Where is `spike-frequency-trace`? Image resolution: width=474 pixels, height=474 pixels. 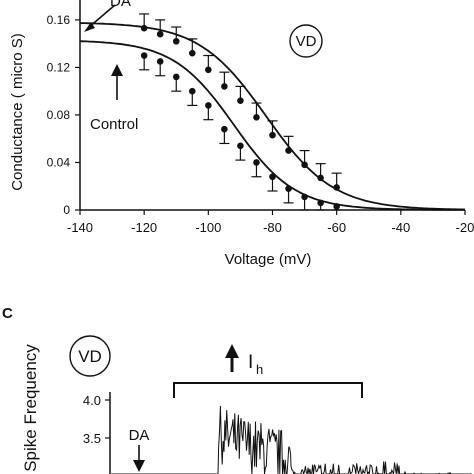 spike-frequency-trace is located at coordinates (291, 439).